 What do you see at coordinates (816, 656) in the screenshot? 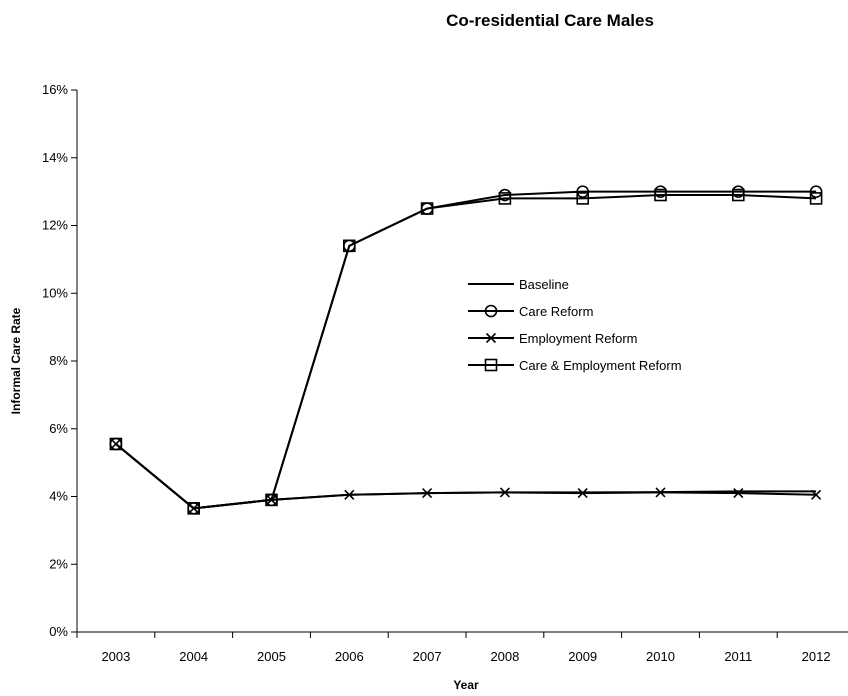
I see `x-tick-label: 2012` at bounding box center [816, 656].